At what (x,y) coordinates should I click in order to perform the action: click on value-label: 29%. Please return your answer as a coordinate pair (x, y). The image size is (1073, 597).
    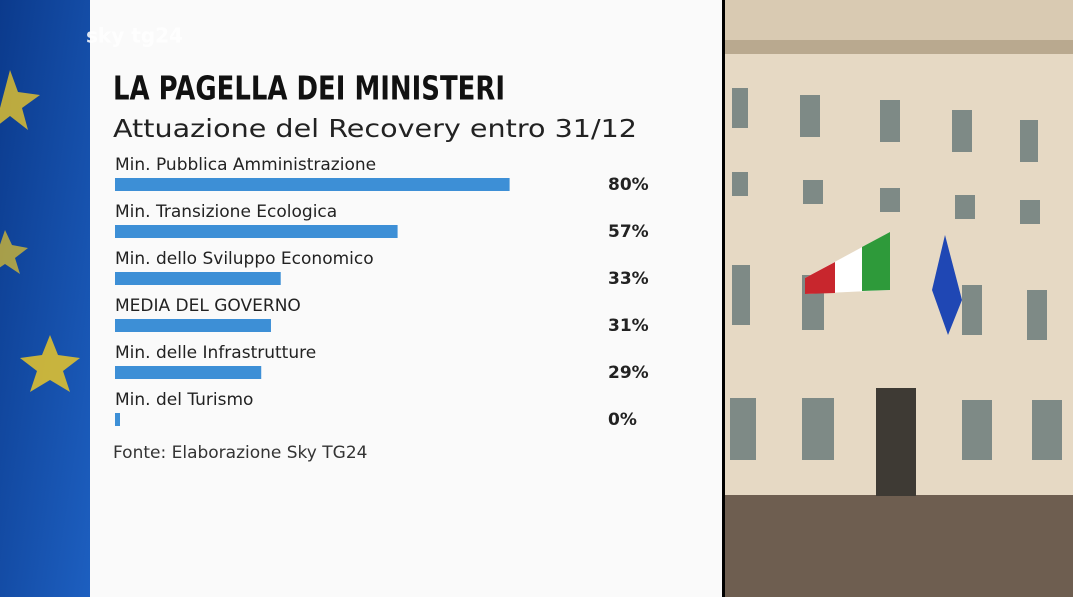
    Looking at the image, I should click on (628, 373).